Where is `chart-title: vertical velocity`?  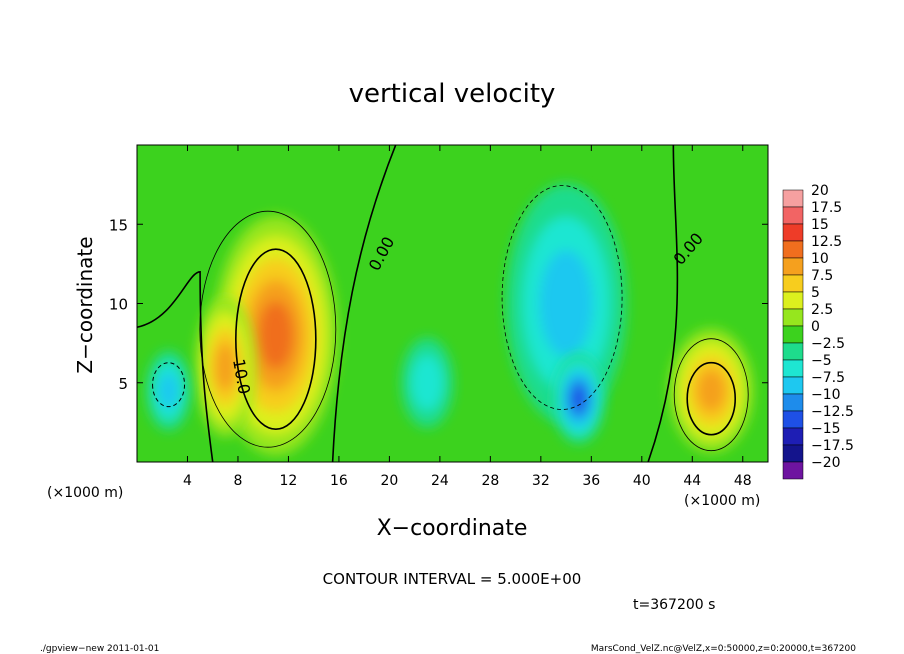 chart-title: vertical velocity is located at coordinates (452, 94).